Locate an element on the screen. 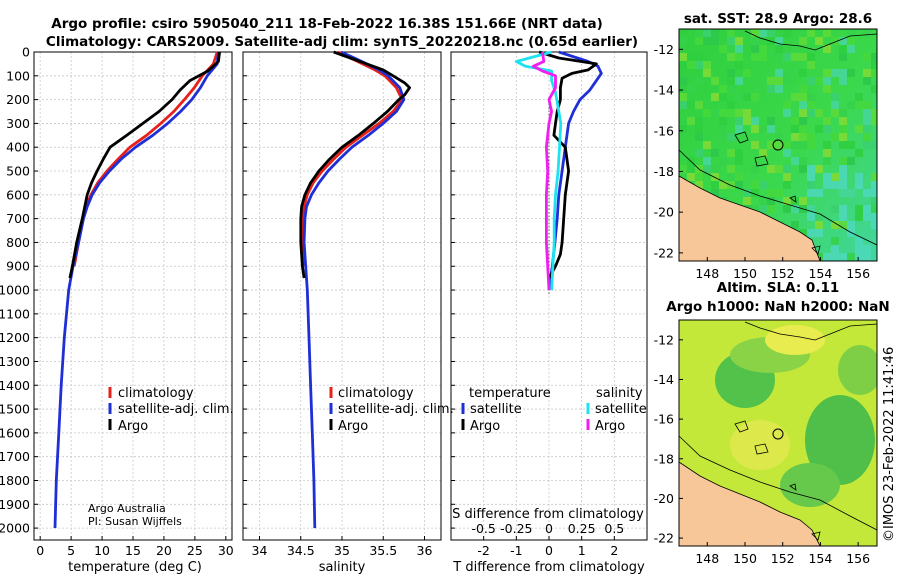 This screenshot has height=580, width=900. depth-tick-label: 100 is located at coordinates (18, 75).